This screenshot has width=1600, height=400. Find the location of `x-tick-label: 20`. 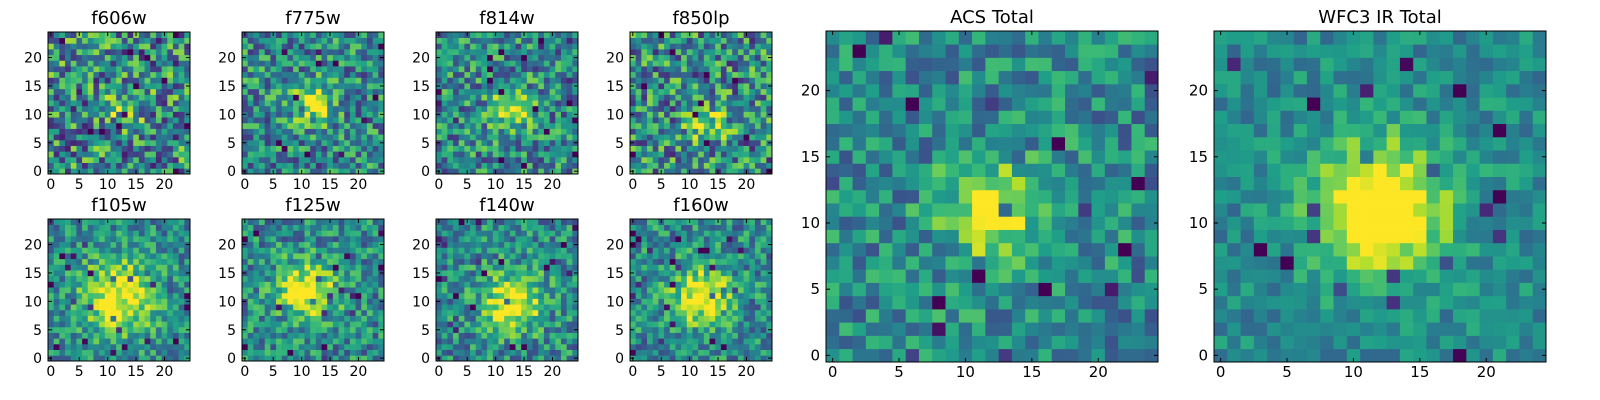

x-tick-label: 20 is located at coordinates (747, 185).